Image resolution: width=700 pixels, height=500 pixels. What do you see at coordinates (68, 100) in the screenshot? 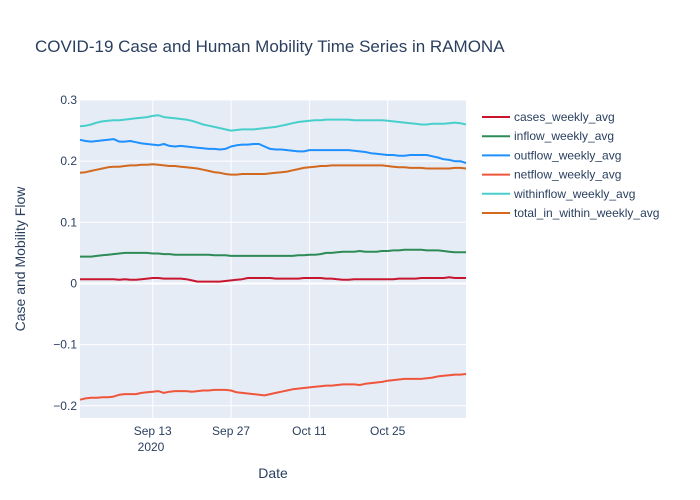
I see `y-tick-label: 0.3` at bounding box center [68, 100].